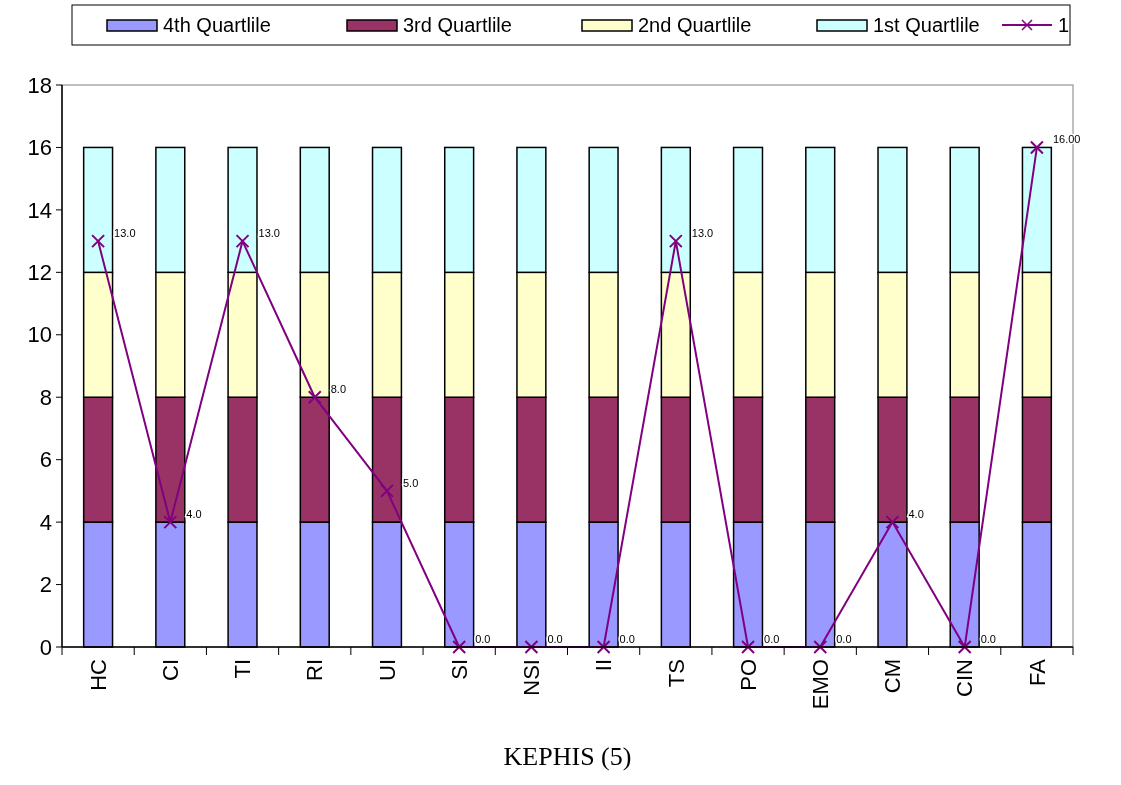 The image size is (1121, 785). What do you see at coordinates (965, 678) in the screenshot?
I see `x-tick-label: CIN` at bounding box center [965, 678].